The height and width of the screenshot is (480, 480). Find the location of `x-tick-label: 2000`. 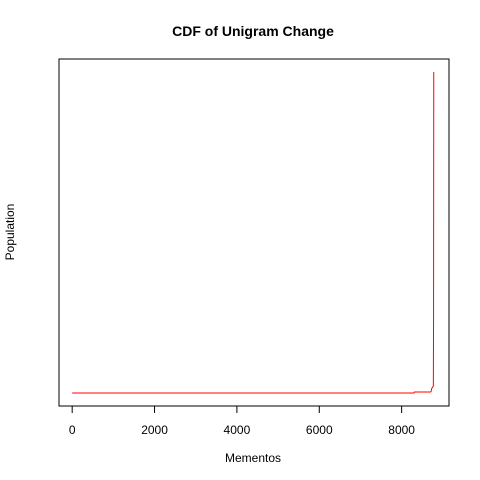

x-tick-label: 2000 is located at coordinates (154, 430).